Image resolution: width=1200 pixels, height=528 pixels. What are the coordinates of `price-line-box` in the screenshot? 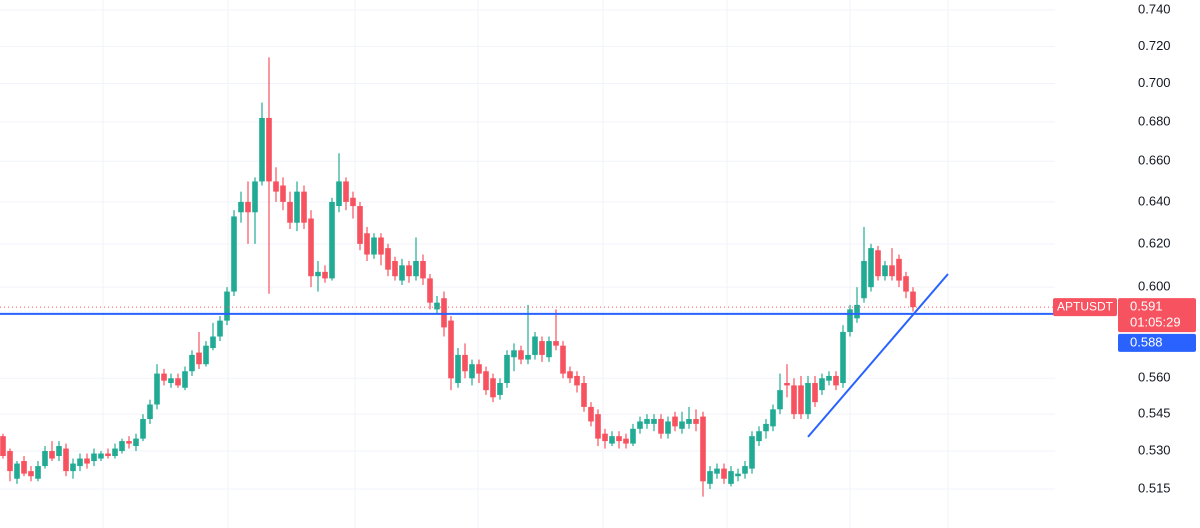 It's located at (1157, 342).